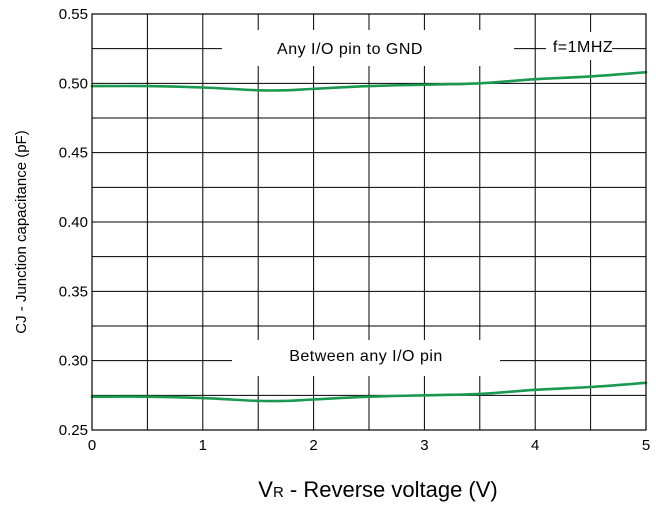 Image resolution: width=656 pixels, height=505 pixels. Describe the element at coordinates (350, 49) in the screenshot. I see `annotation-any-io-to-gnd: Any I/O pin to GND` at that location.